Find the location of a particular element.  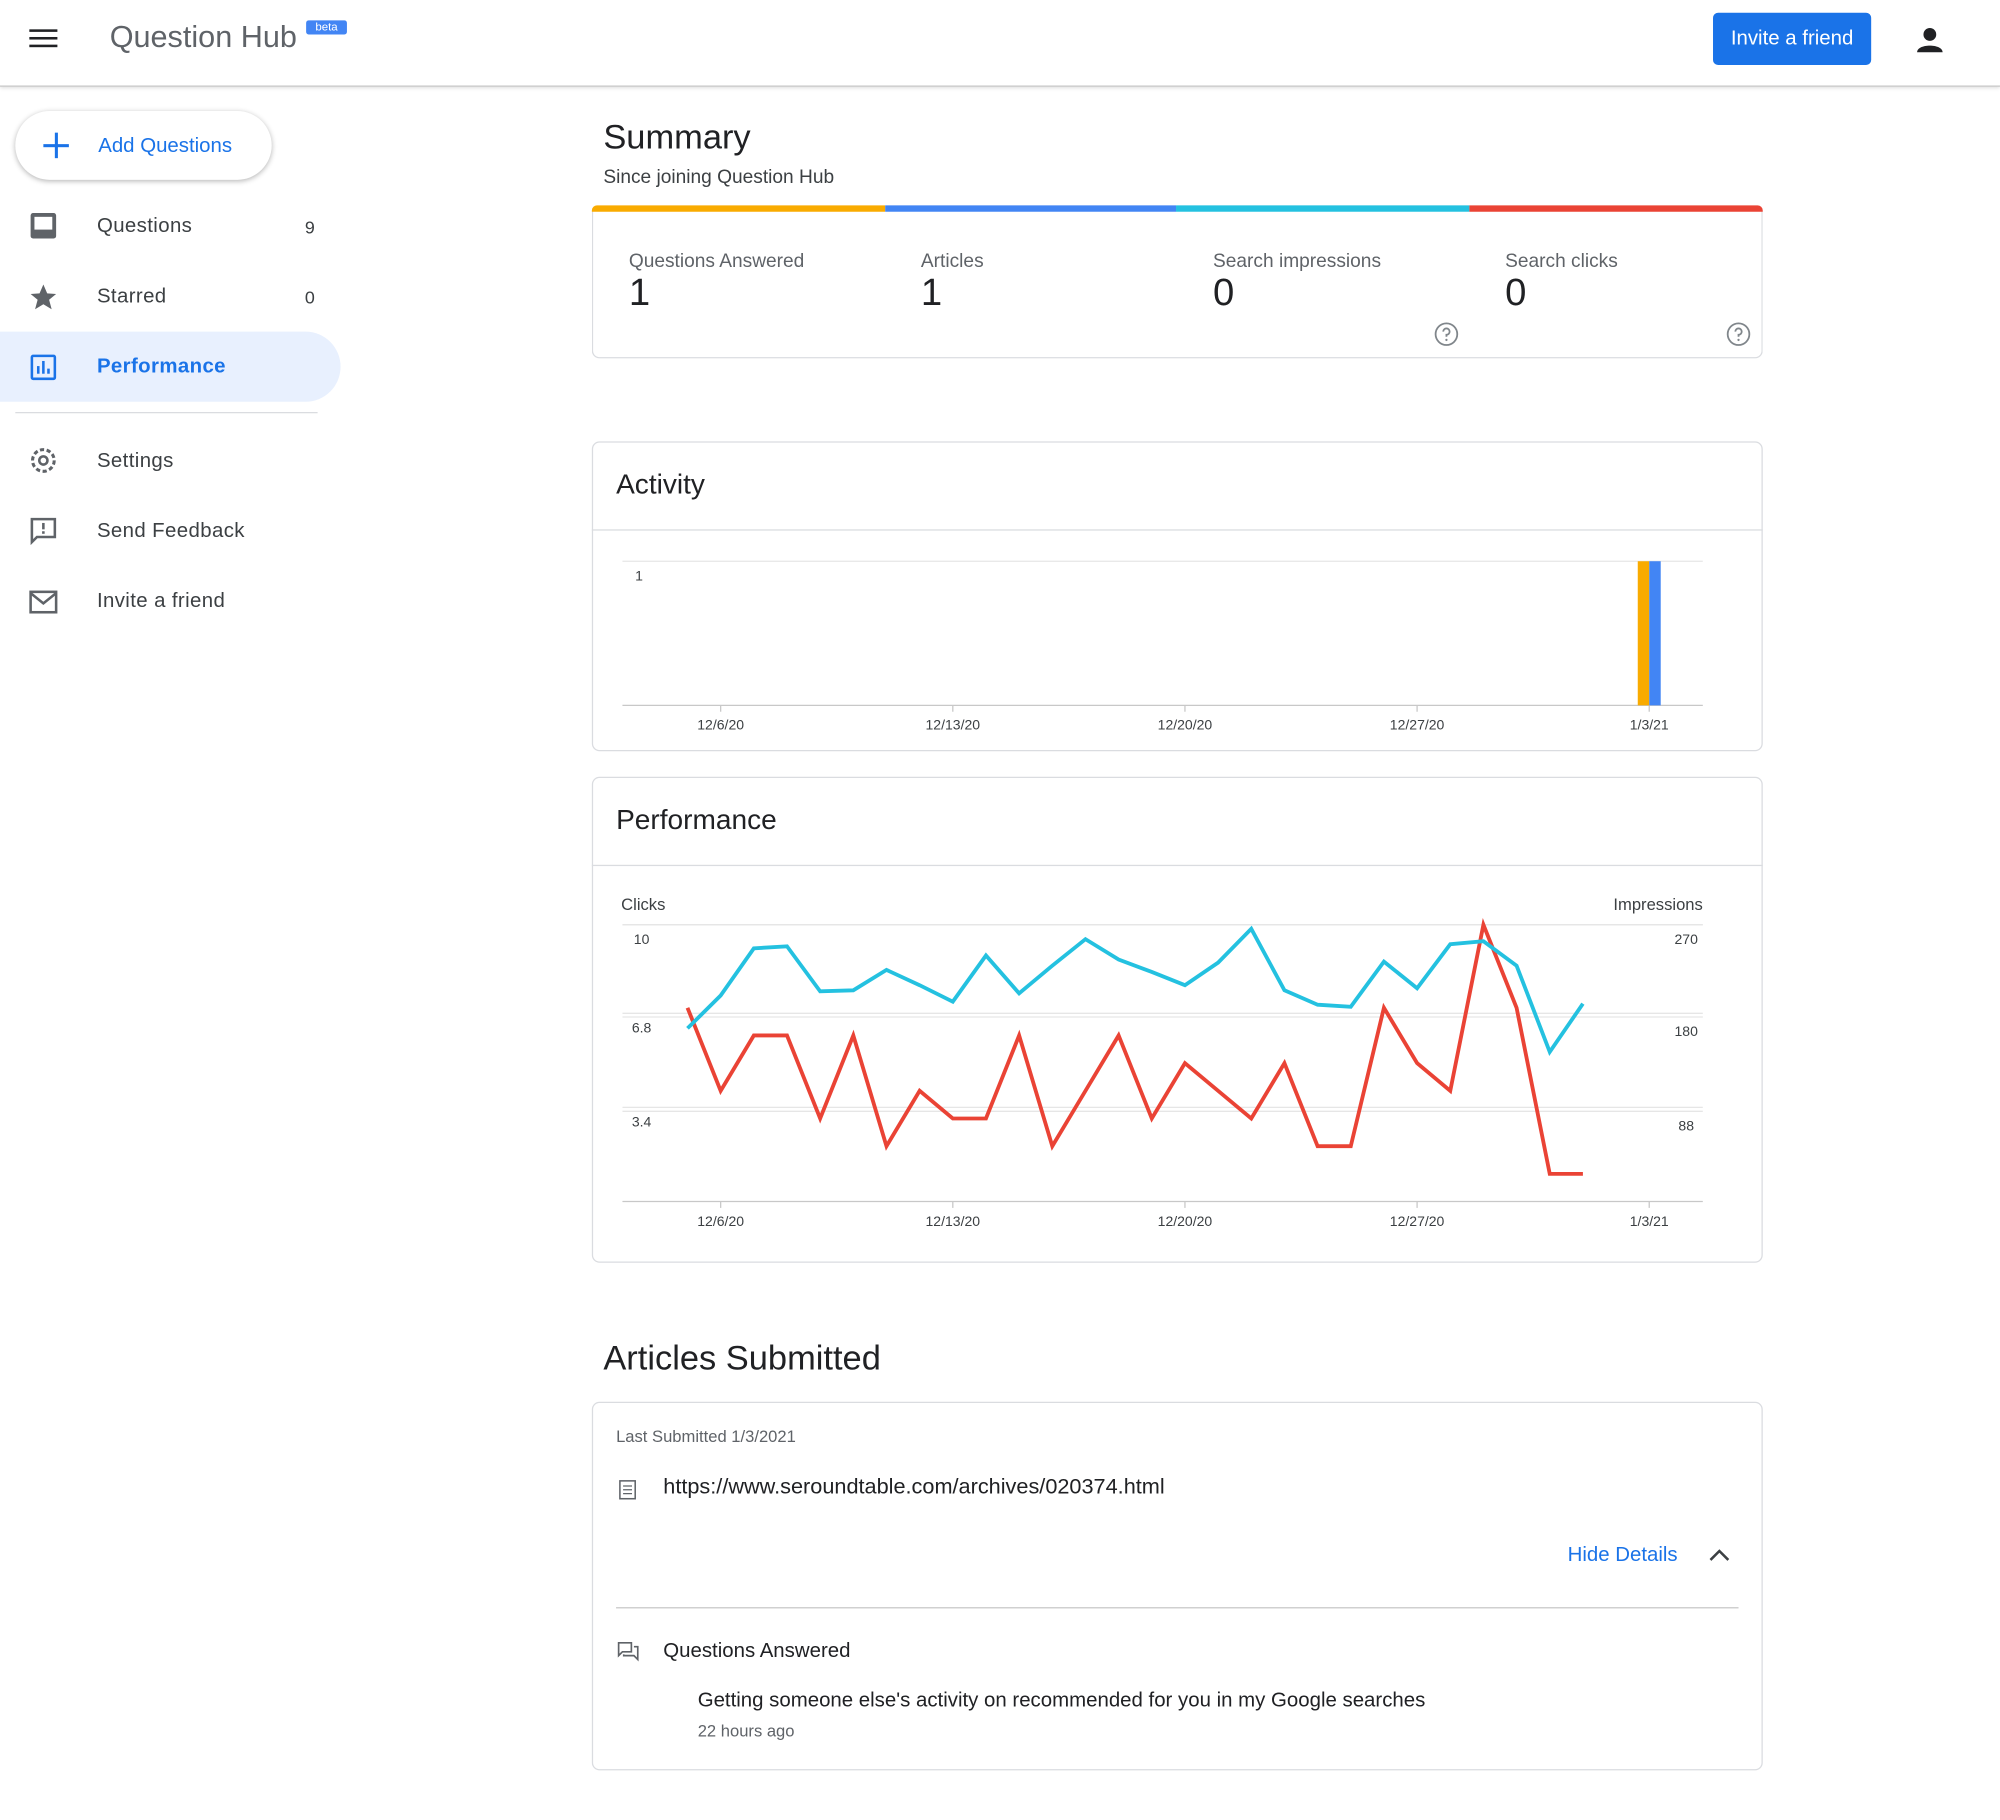

nav-item: Settings is located at coordinates (135, 461).